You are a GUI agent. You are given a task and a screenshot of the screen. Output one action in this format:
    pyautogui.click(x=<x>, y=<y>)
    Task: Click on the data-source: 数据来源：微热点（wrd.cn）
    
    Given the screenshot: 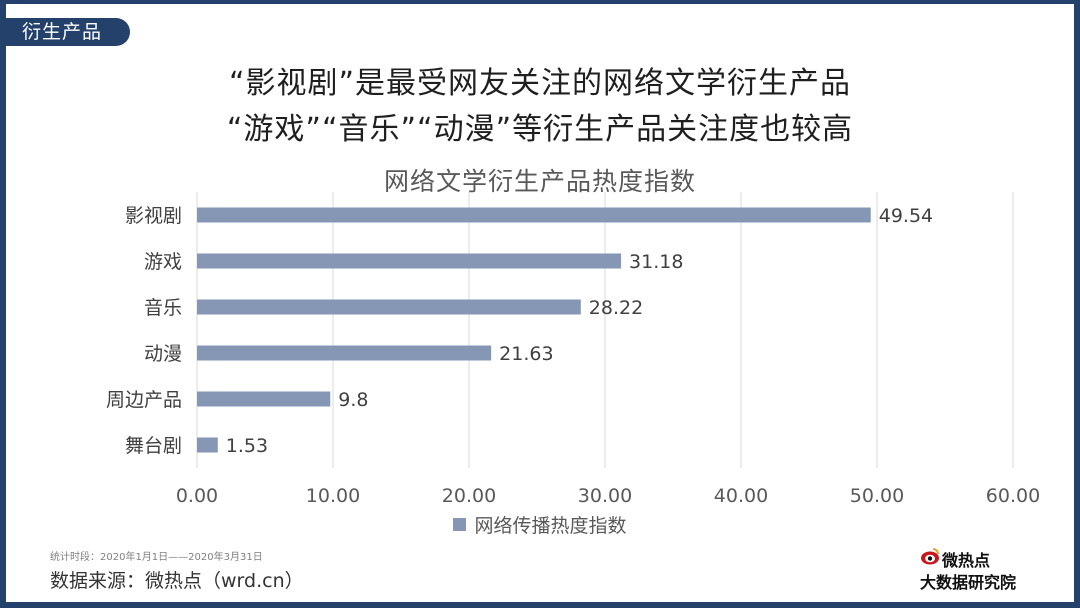 What is the action you would take?
    pyautogui.click(x=177, y=581)
    